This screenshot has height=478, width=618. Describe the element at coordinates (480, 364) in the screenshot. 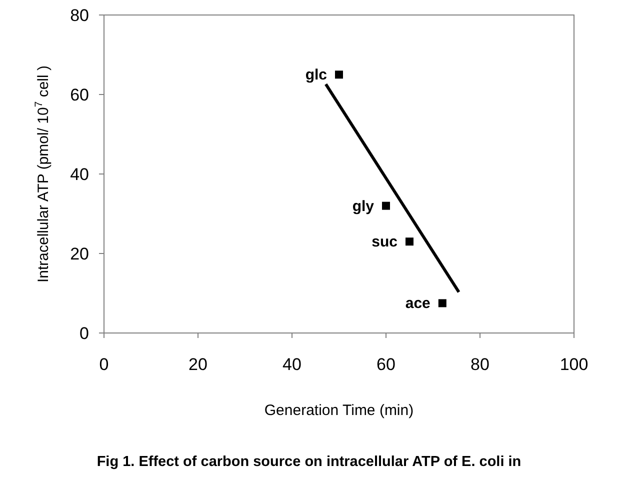

I see `x-tick-label: 80` at that location.